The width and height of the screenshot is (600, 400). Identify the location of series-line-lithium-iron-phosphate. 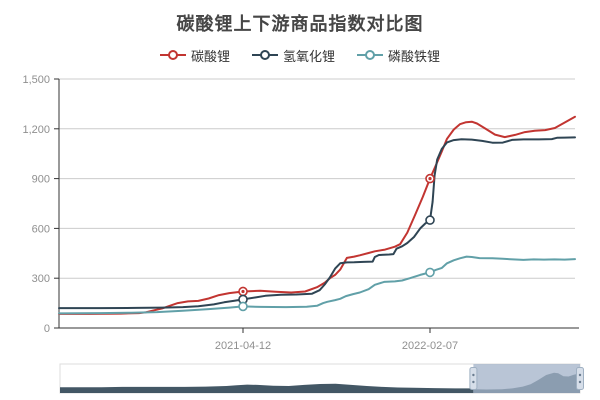
(317, 285).